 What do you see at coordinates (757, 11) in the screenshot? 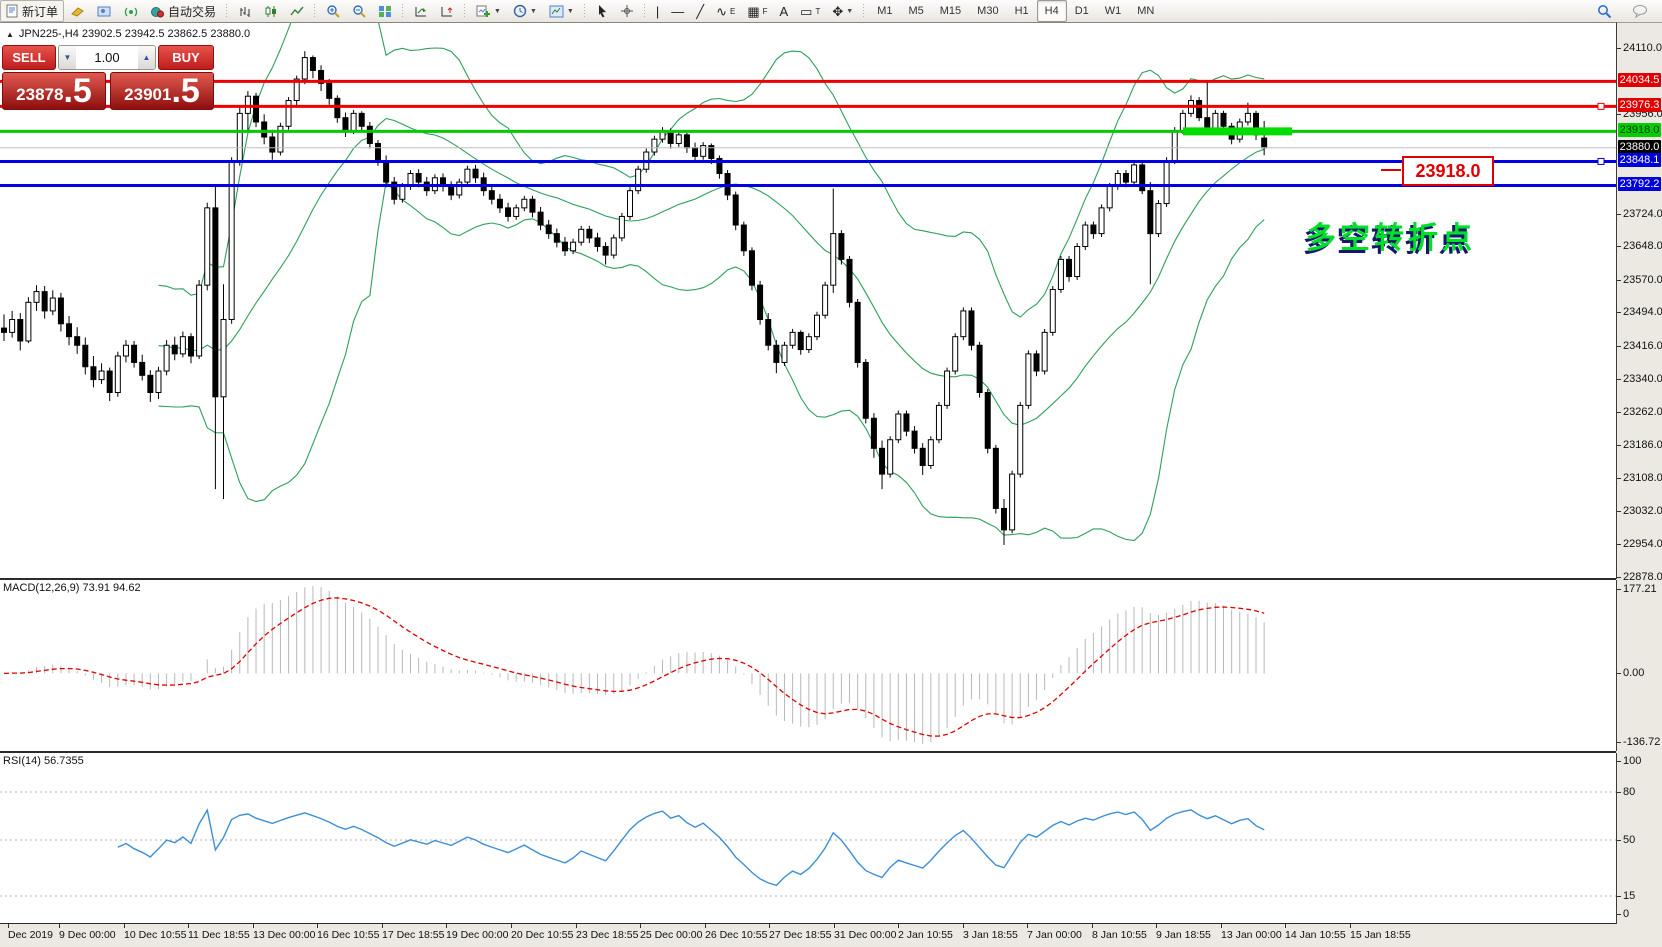
I see `fibonacci-icon: ▦ F` at bounding box center [757, 11].